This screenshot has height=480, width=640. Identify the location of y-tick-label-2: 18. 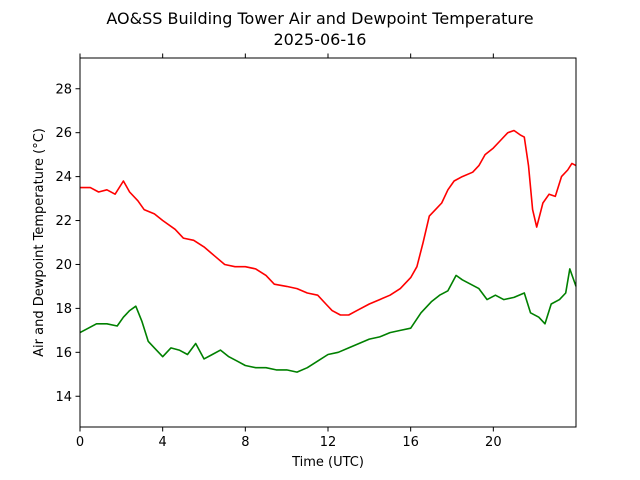
(63, 309).